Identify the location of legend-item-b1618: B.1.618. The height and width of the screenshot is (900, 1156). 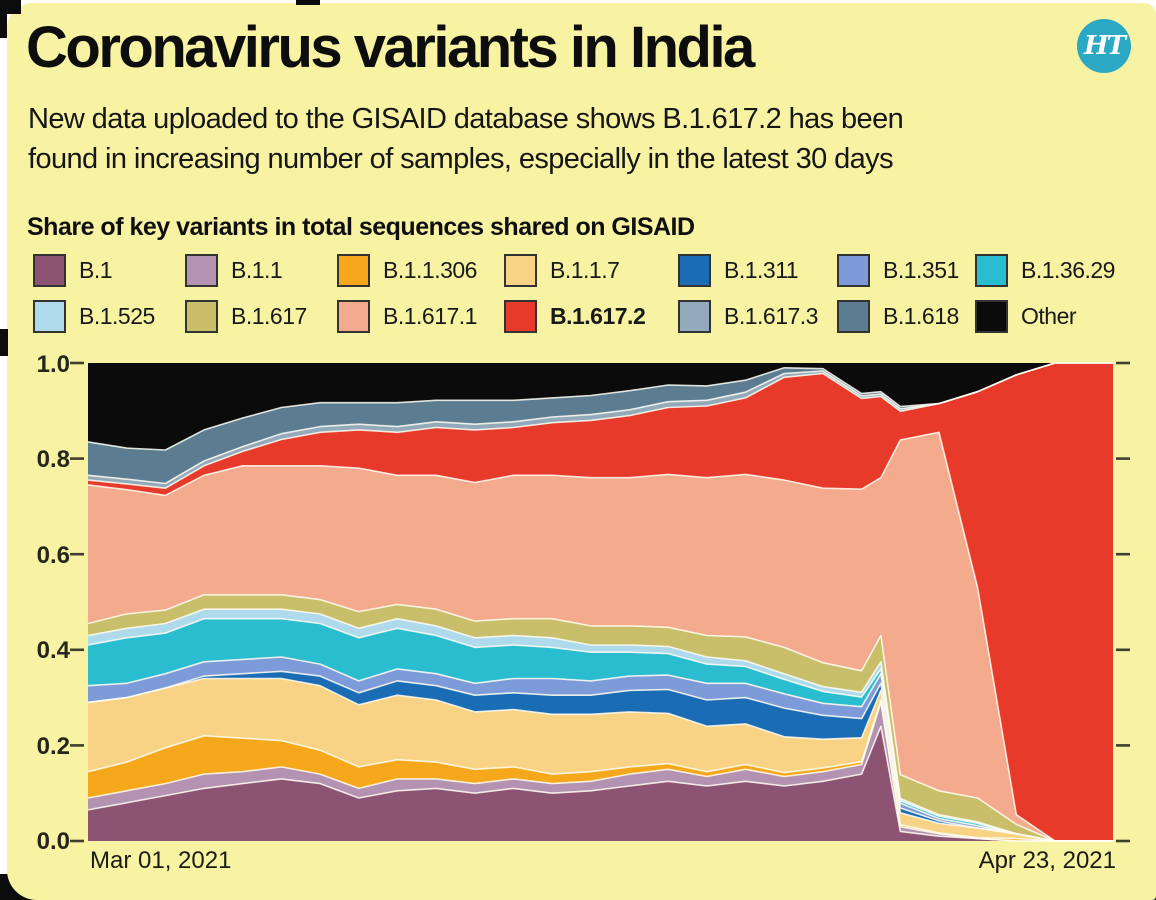
(898, 316).